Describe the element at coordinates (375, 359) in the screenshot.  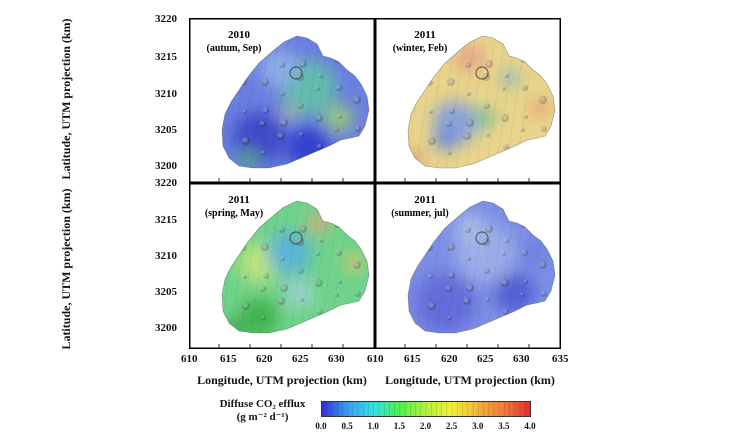
I see `x-tick-right-0: 610` at that location.